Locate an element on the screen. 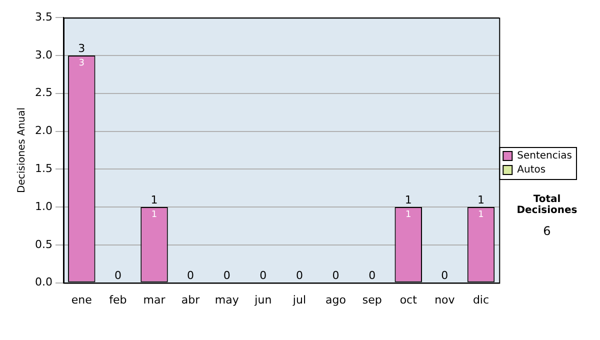  x-tick-label: feb is located at coordinates (118, 299).